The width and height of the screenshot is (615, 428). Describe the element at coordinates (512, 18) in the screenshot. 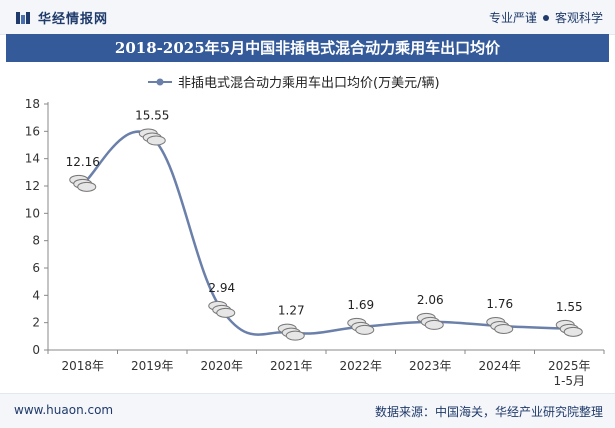

I see `slogan-left: 专业严谨` at that location.